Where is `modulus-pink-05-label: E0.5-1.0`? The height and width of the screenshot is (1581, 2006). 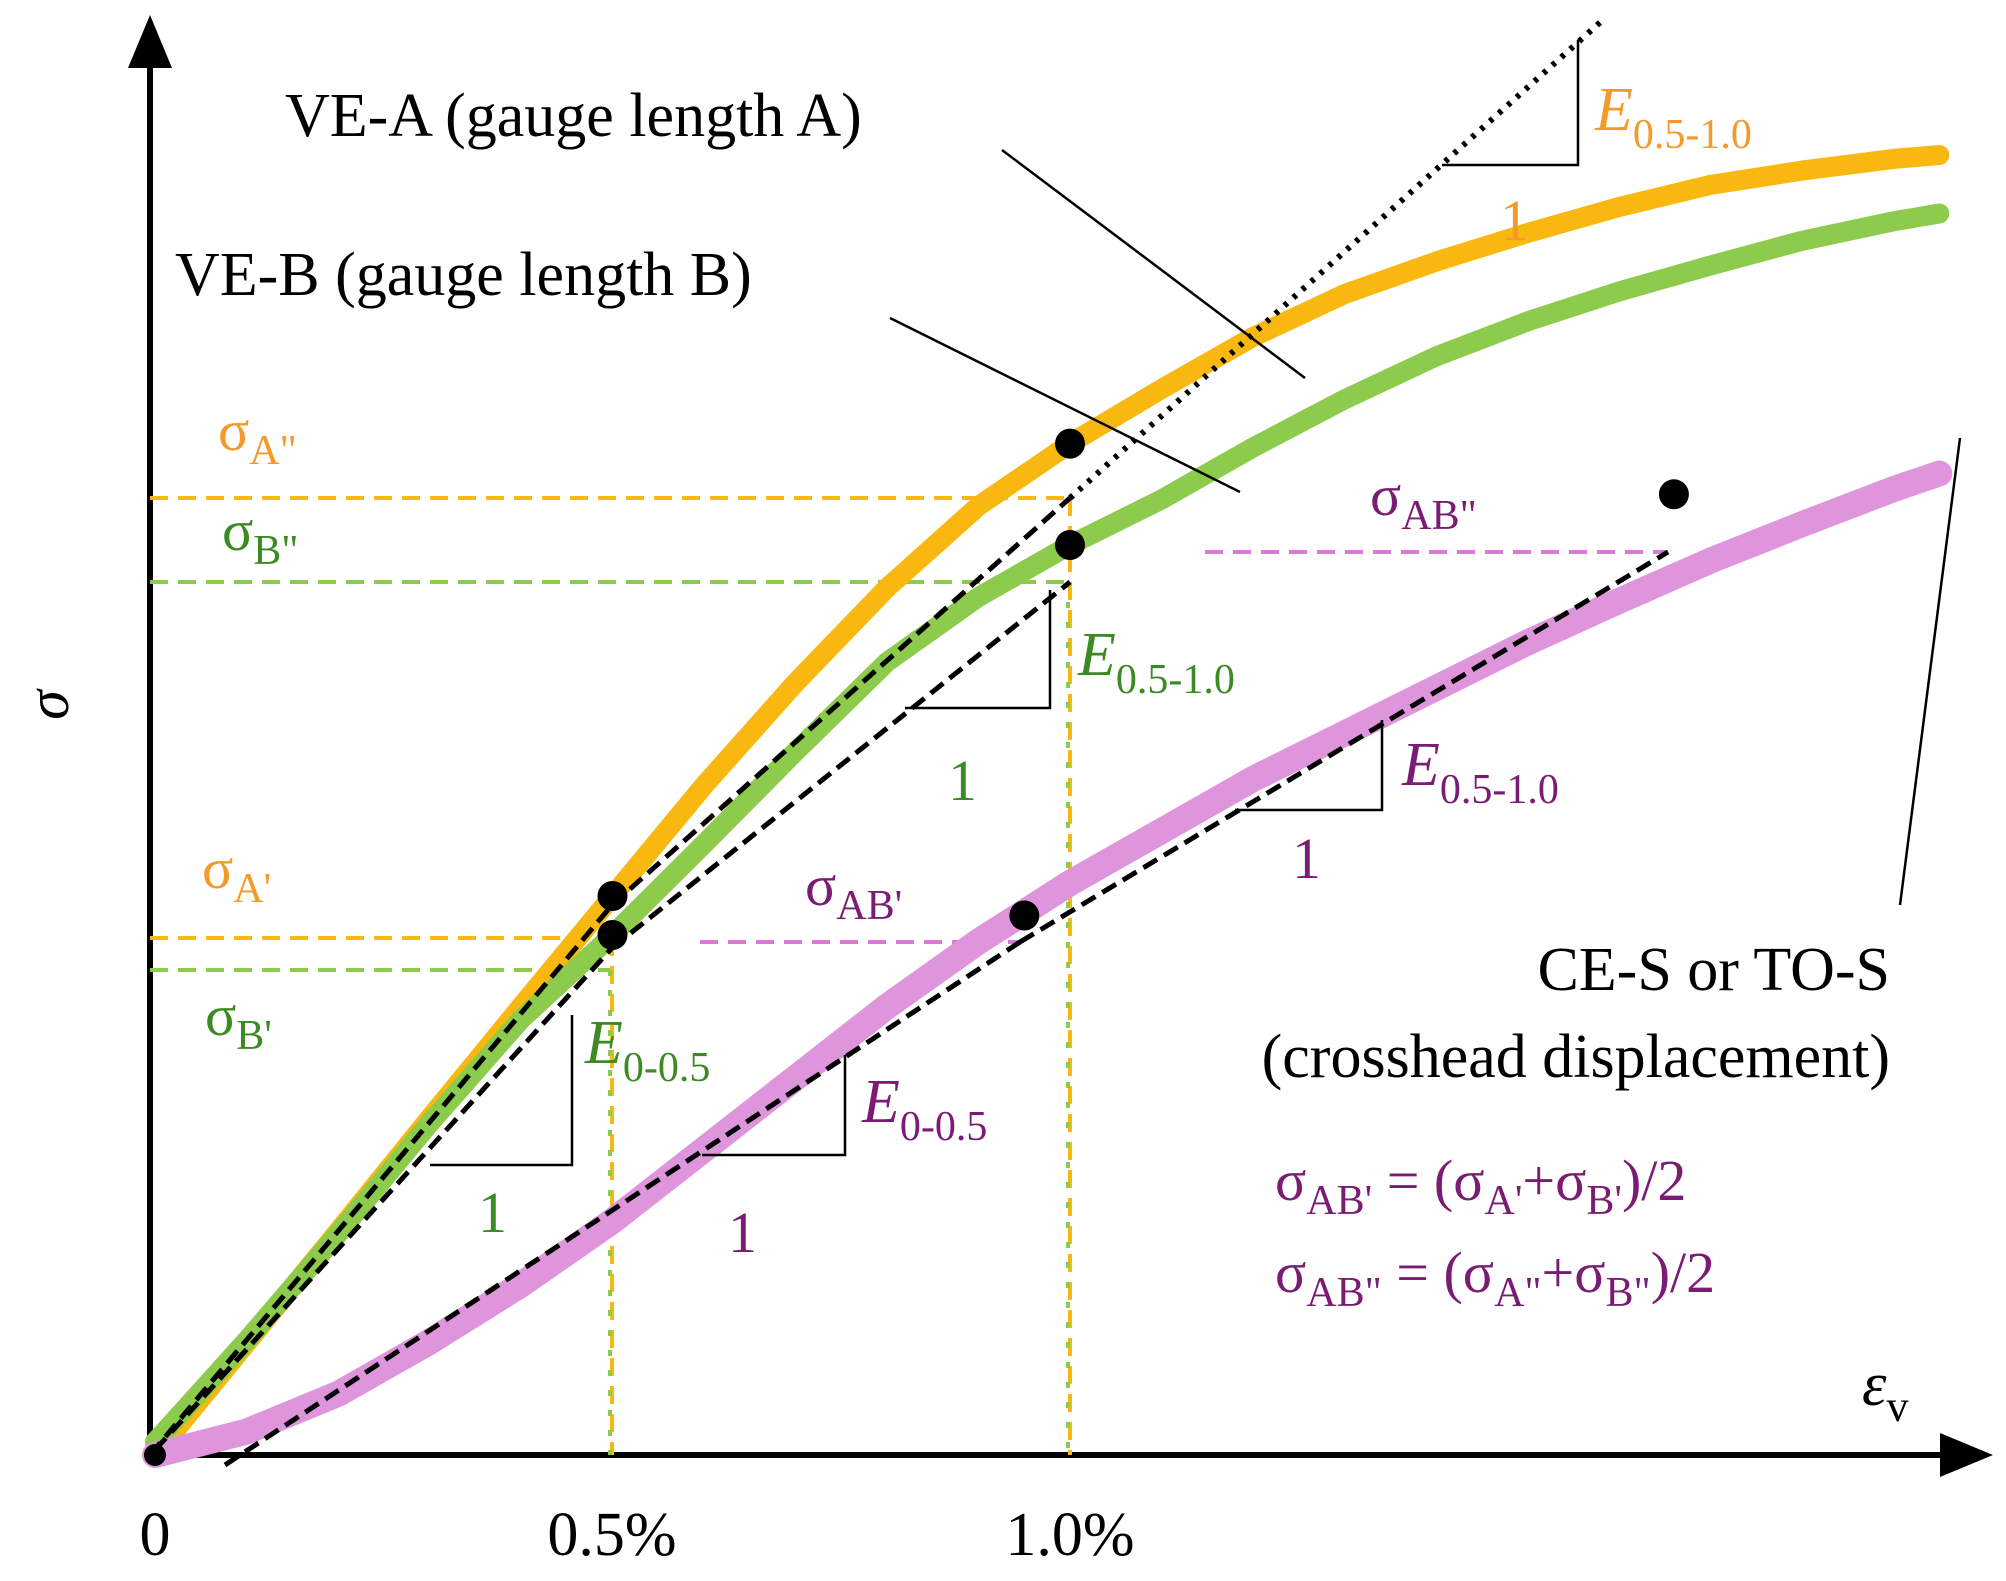 modulus-pink-05-label: E0.5-1.0 is located at coordinates (1480, 772).